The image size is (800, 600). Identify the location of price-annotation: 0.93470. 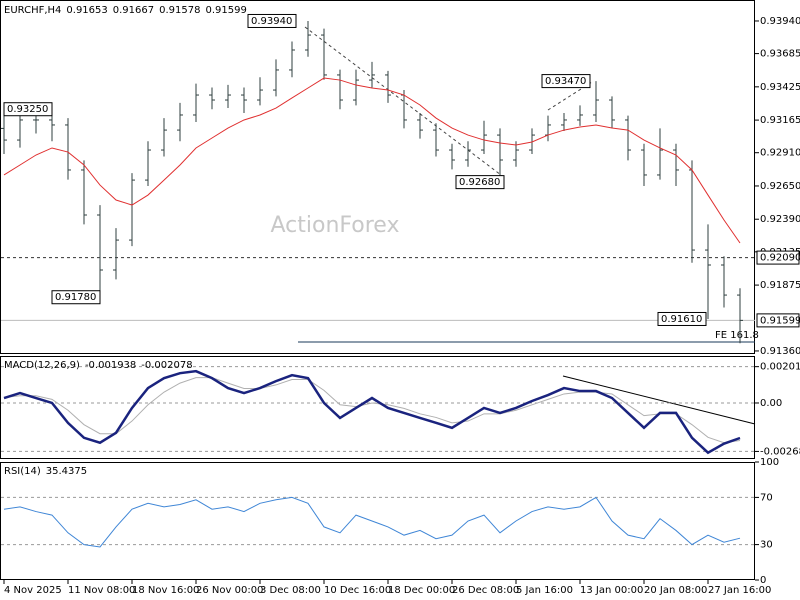
(565, 81).